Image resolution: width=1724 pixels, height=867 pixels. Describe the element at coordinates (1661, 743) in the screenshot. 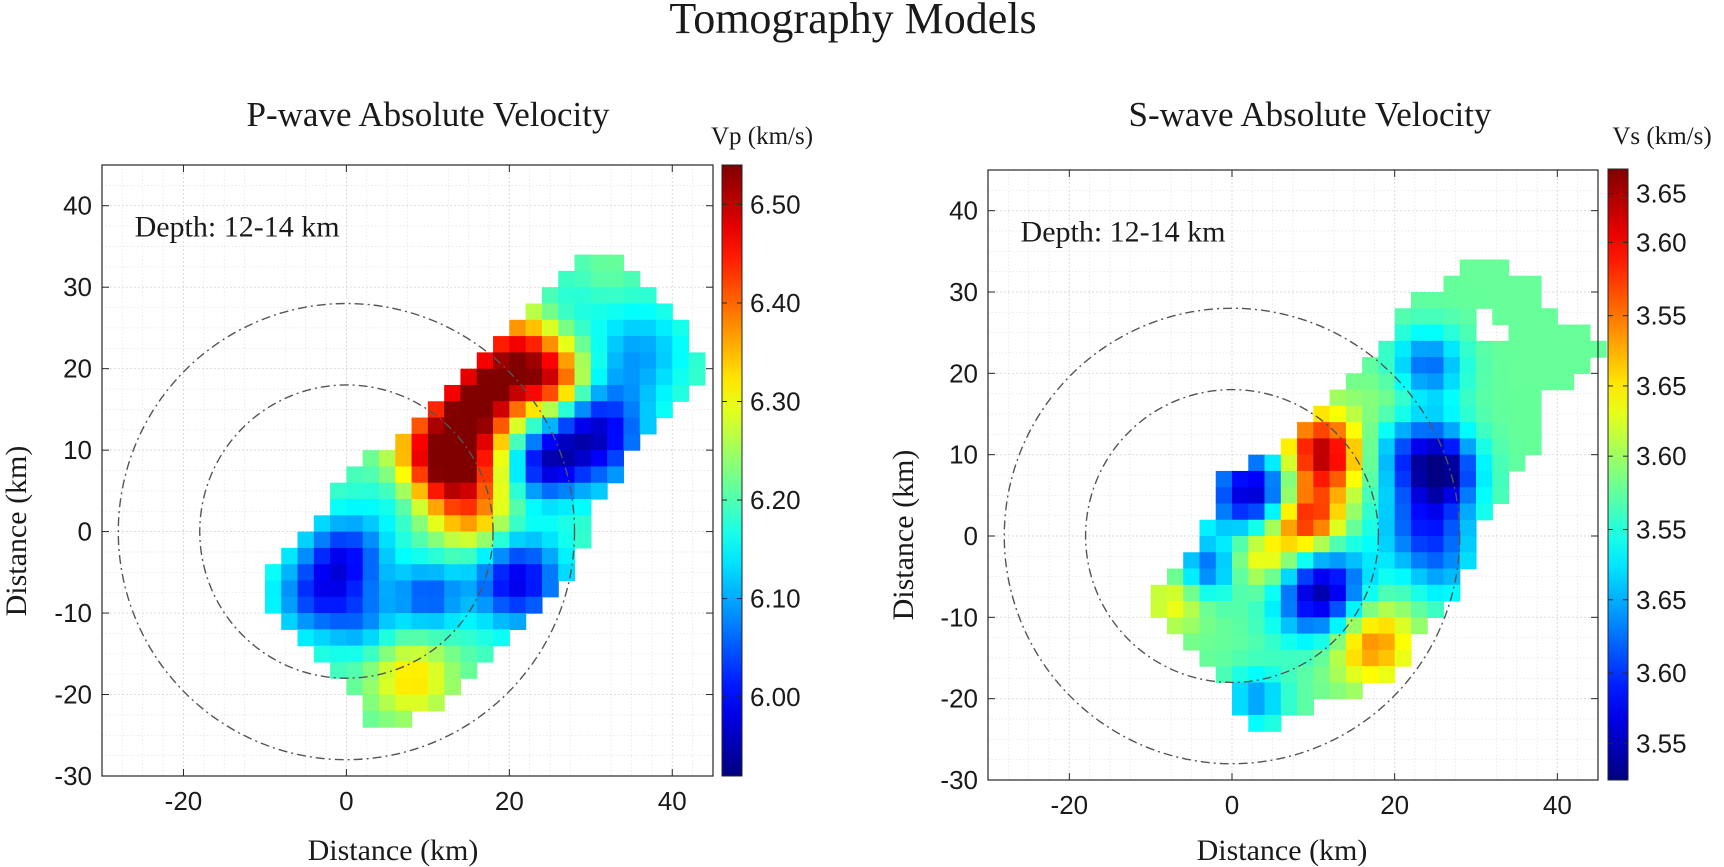

I see `colorbar-tick-label: 3.55` at that location.